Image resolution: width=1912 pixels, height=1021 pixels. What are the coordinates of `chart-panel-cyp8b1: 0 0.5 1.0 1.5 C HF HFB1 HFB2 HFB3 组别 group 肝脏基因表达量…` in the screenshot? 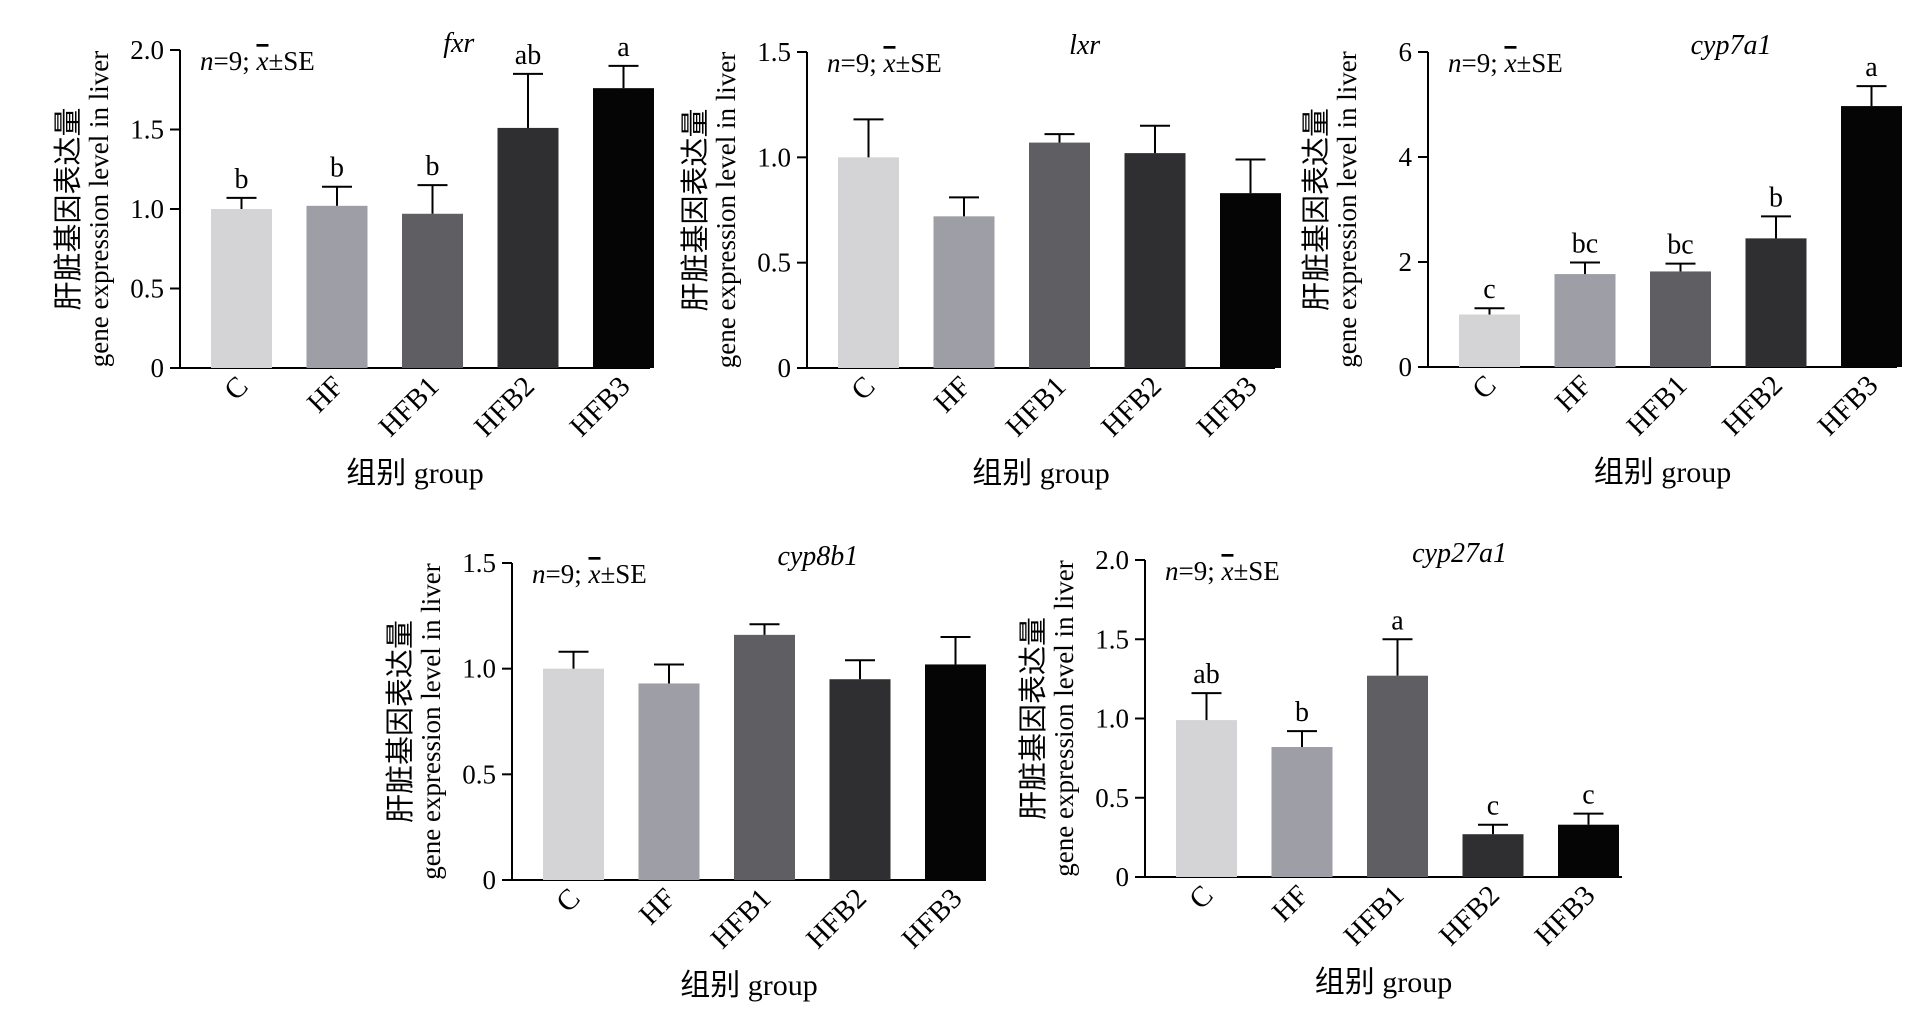 It's located at (685, 771).